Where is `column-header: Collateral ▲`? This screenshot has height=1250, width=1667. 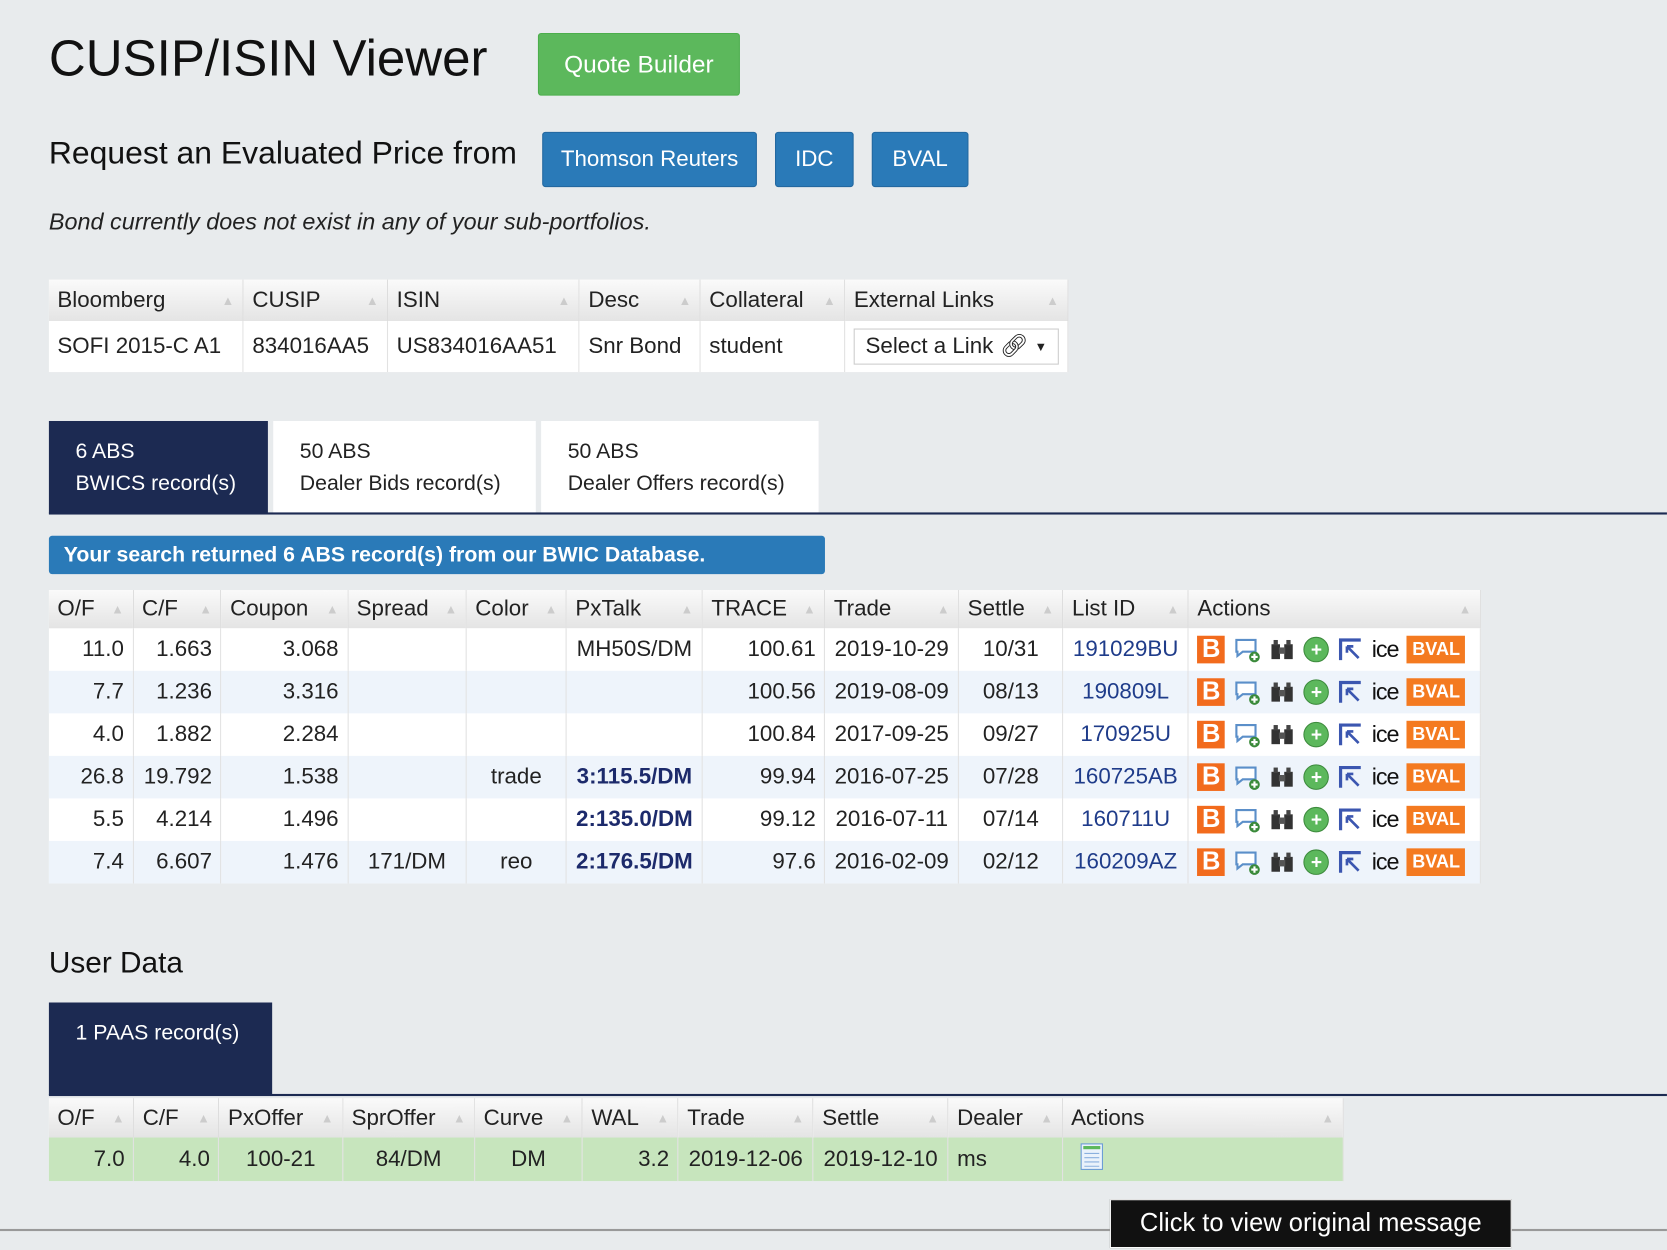
column-header: Collateral ▲ is located at coordinates (773, 300).